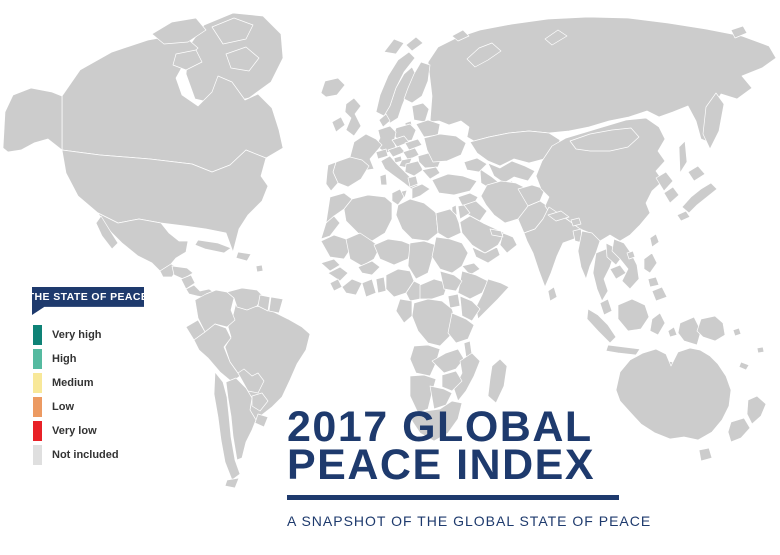  I want to click on region-qatar-uae, so click(496, 233).